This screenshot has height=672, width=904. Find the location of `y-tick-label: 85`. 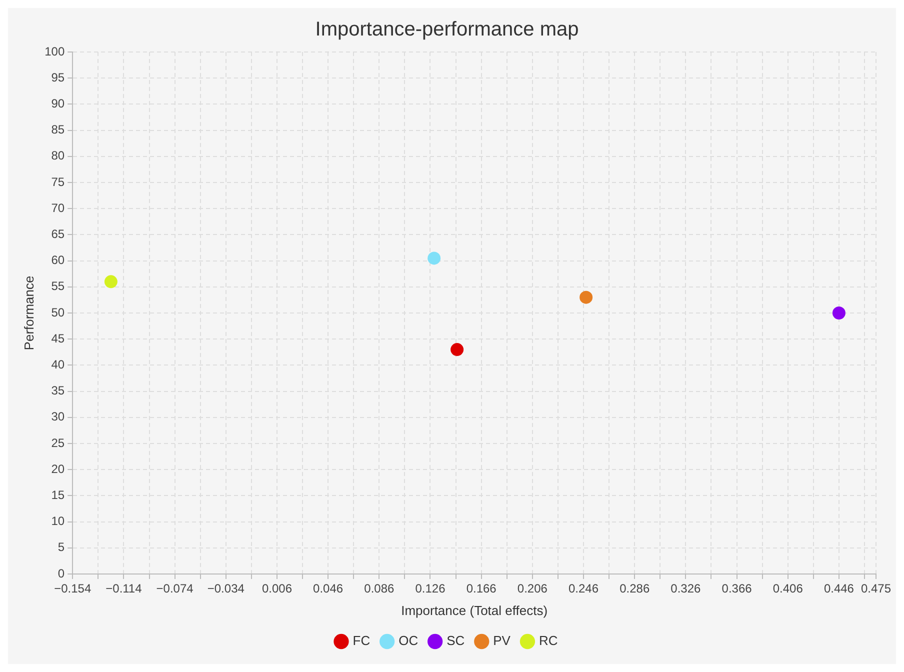

y-tick-label: 85 is located at coordinates (58, 129).